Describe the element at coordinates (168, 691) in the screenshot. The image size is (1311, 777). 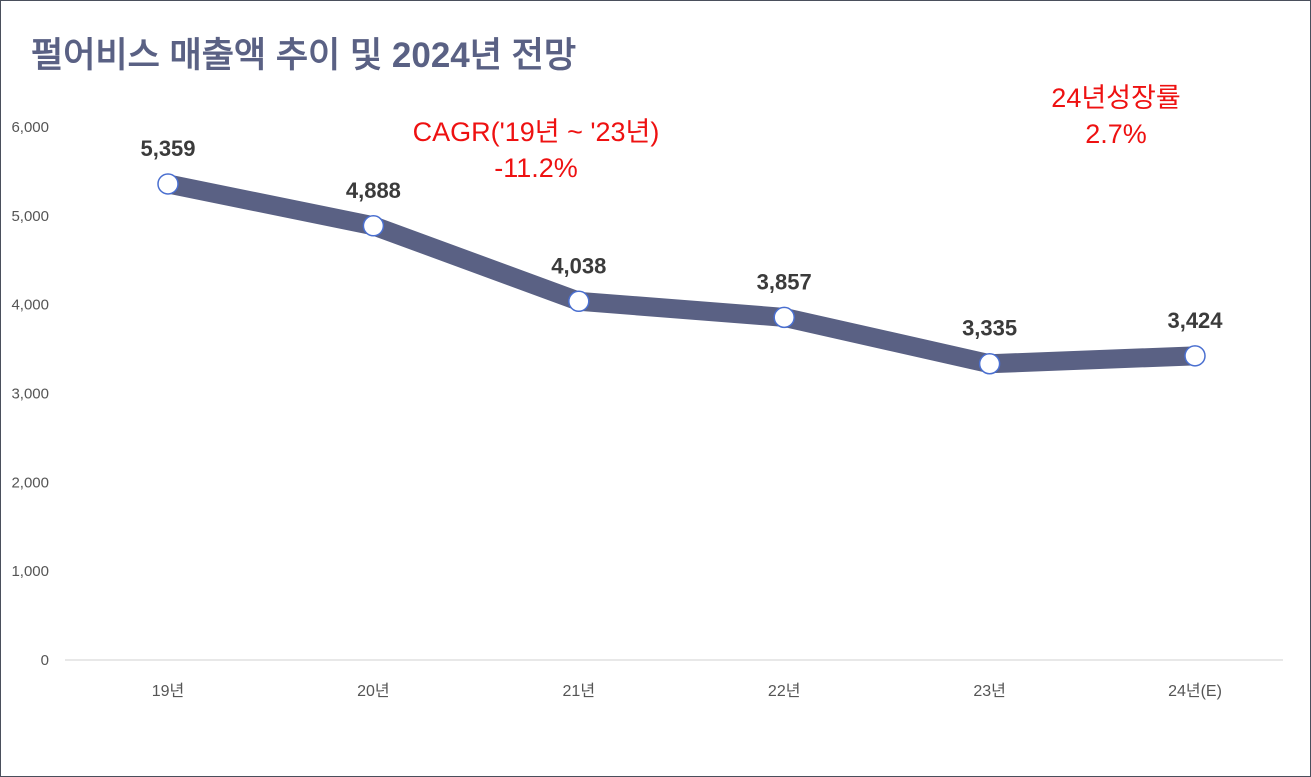
I see `x-tick-label: 19년` at that location.